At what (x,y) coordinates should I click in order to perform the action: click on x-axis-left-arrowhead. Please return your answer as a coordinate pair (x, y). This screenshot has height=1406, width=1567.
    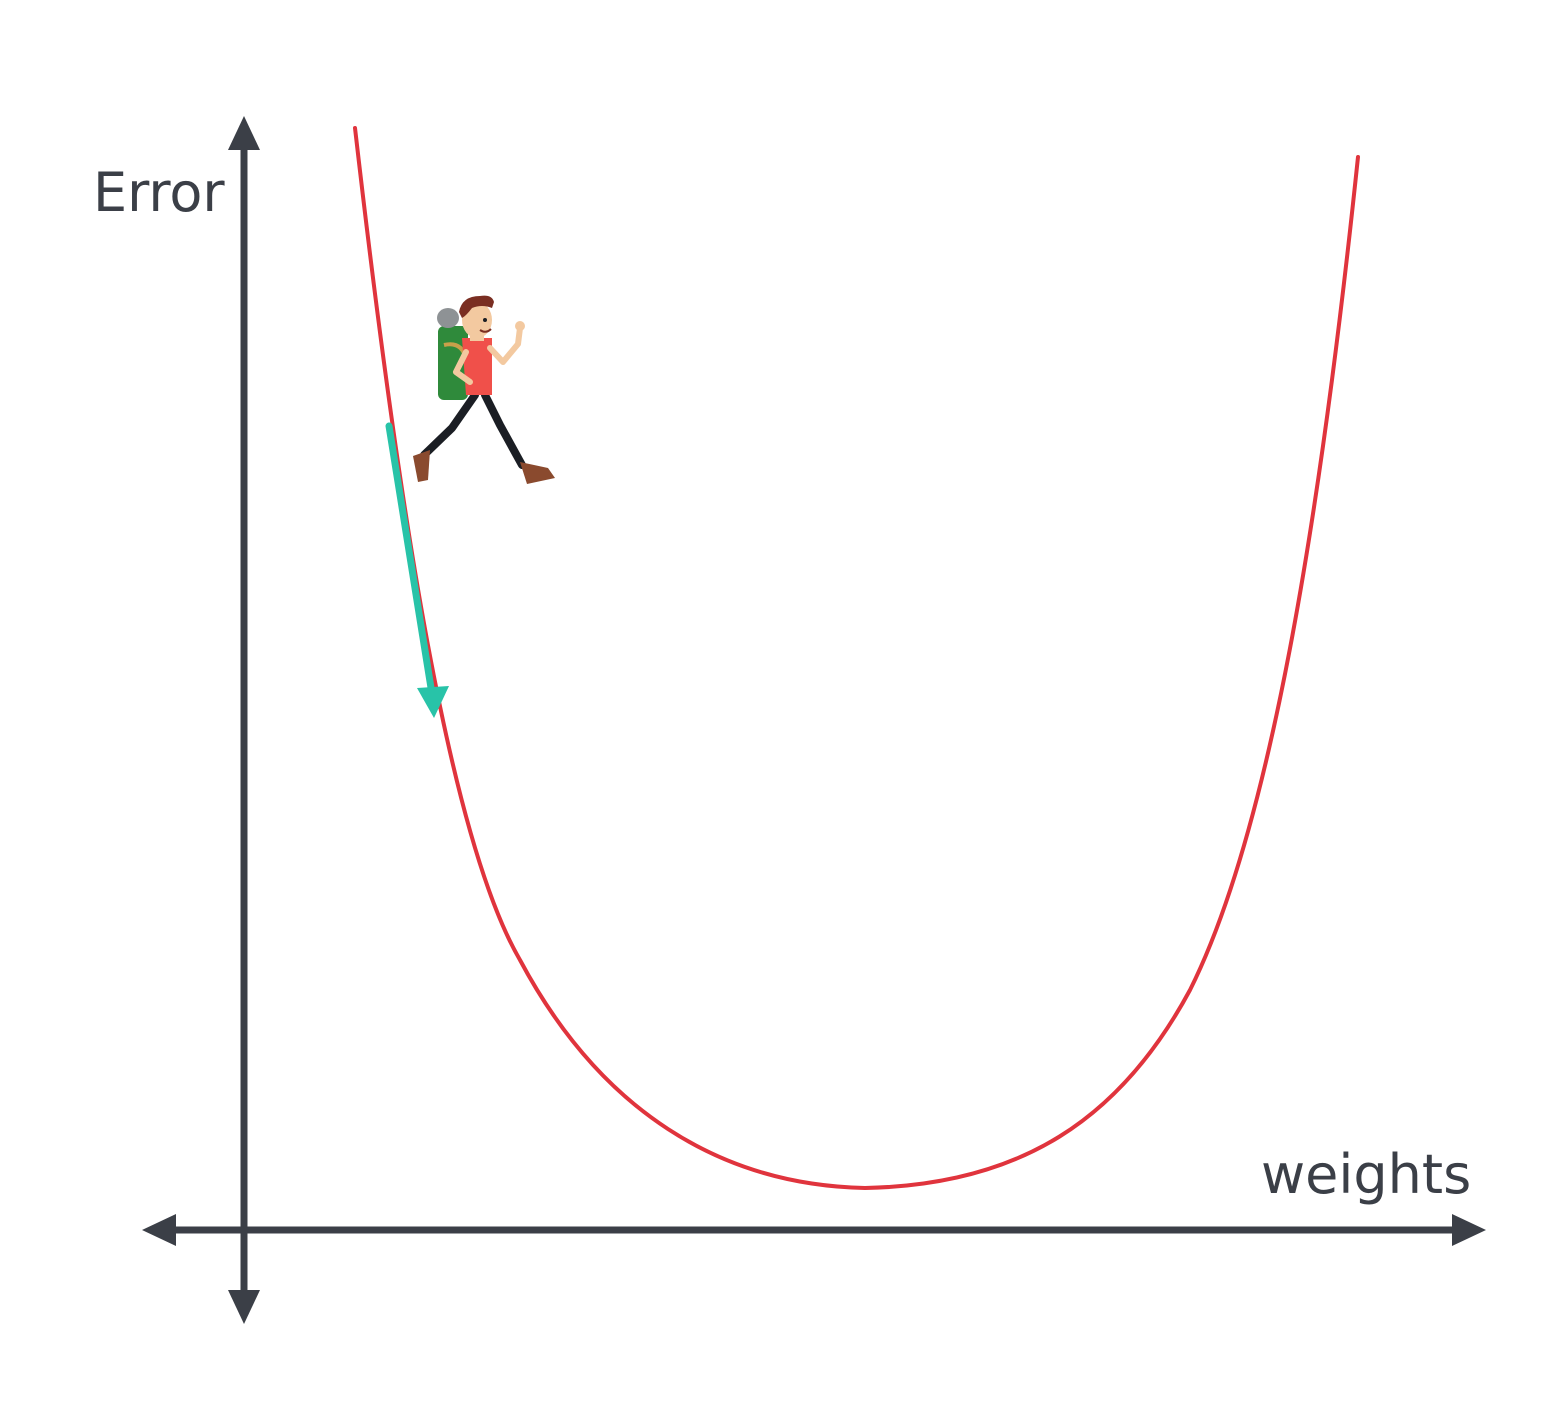
    Looking at the image, I should click on (159, 1230).